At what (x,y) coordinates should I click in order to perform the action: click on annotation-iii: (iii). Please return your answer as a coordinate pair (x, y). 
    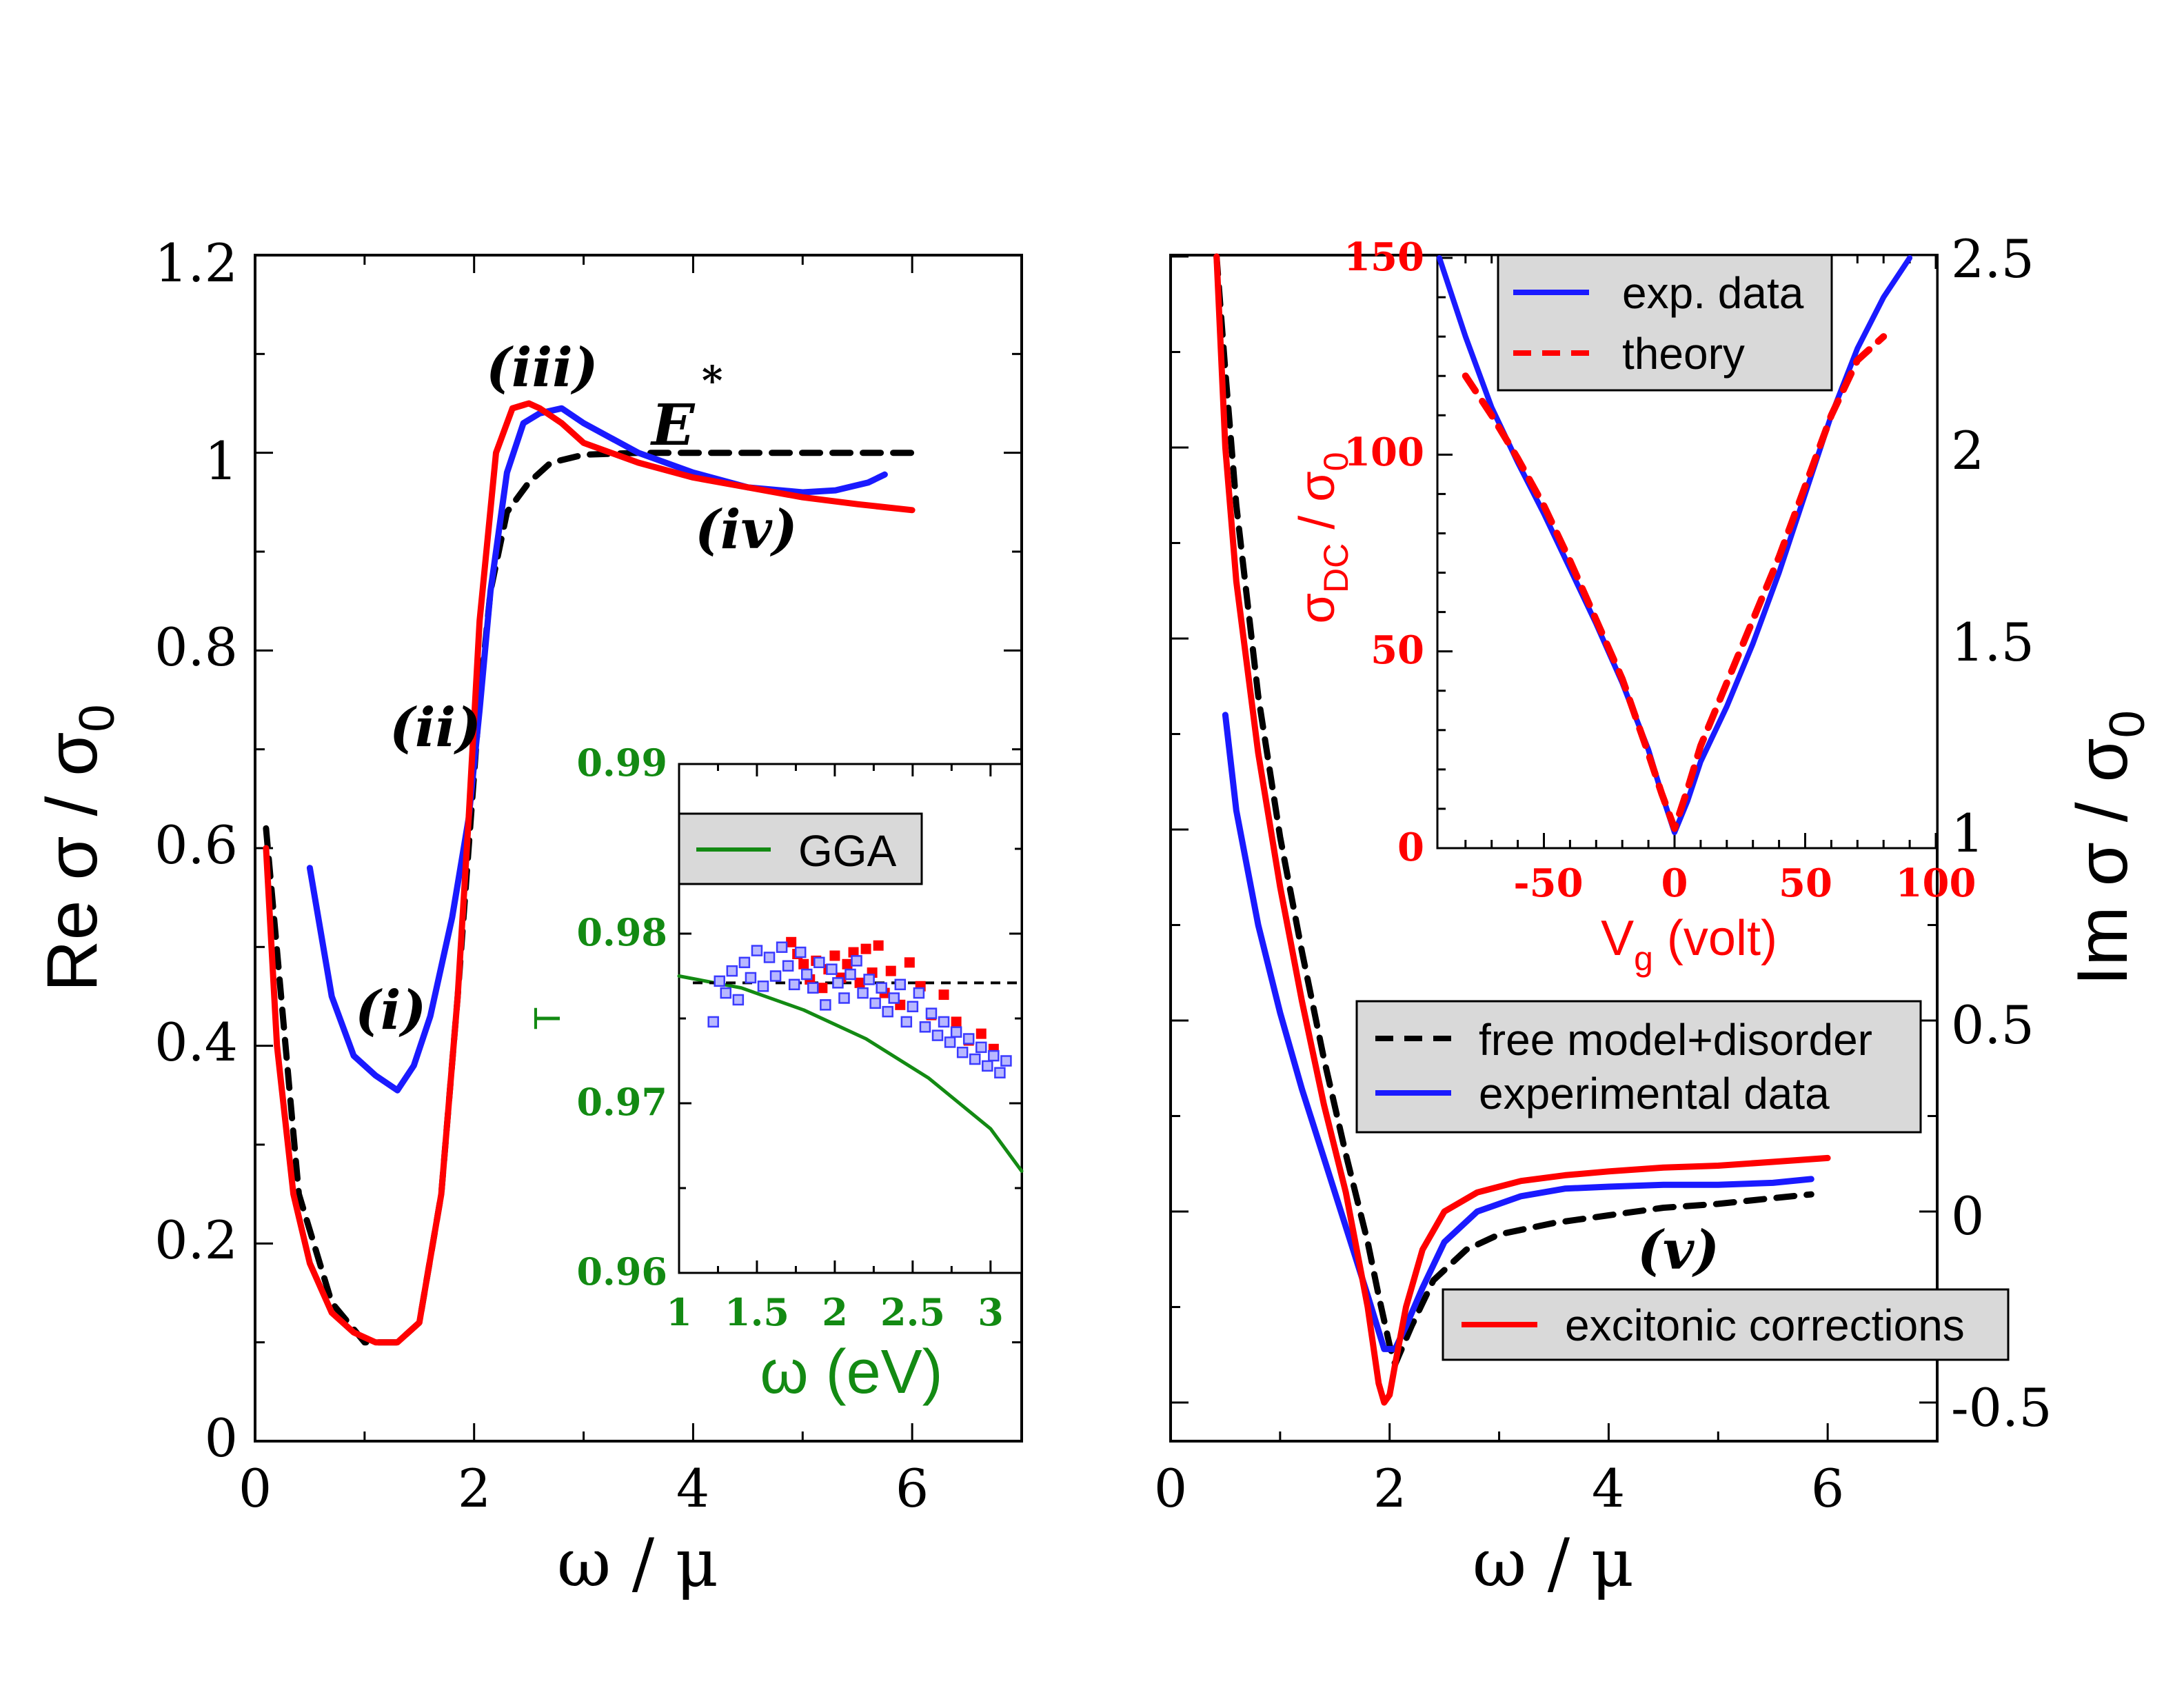
    Looking at the image, I should click on (542, 367).